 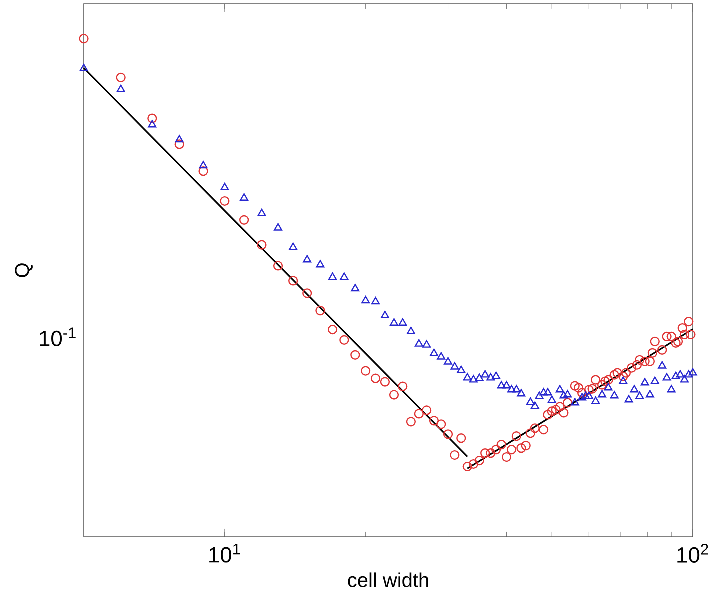 I want to click on x-tick-label: 10$^{2}$, so click(x=693, y=553).